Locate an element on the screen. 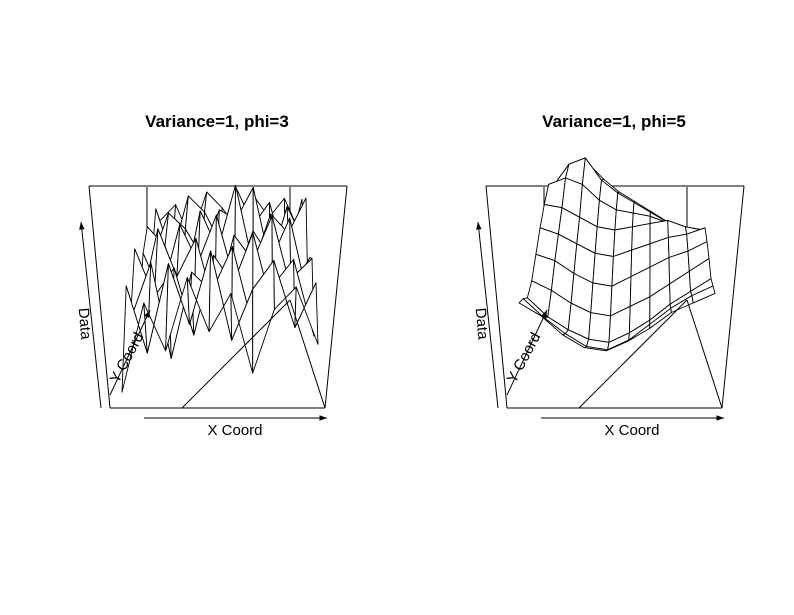 Image resolution: width=794 pixels, height=615 pixels. chart-title: Variance=1, phi=5 is located at coordinates (614, 121).